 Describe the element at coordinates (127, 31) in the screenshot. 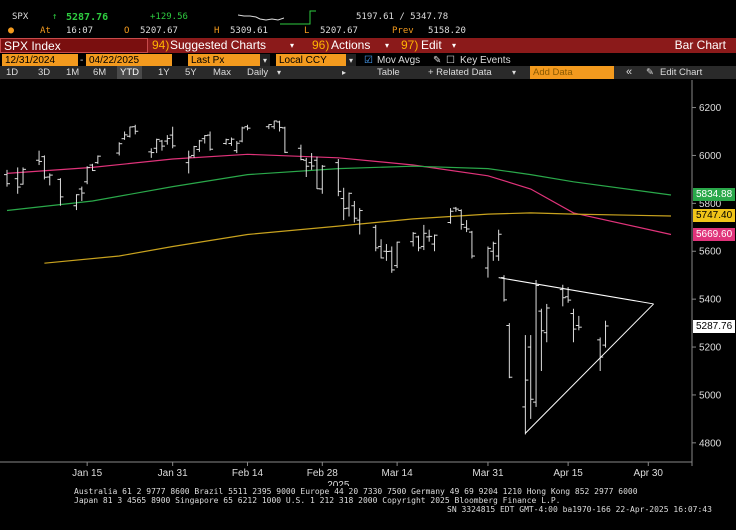

I see `open-label: O` at that location.